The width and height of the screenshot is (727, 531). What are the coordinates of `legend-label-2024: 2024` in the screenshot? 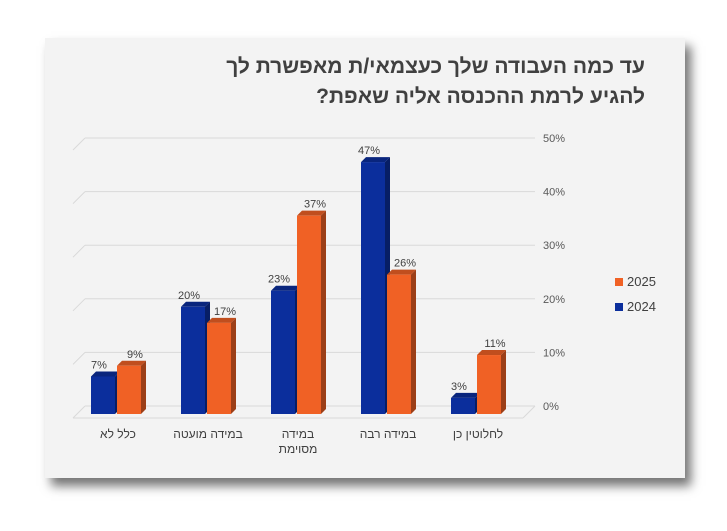 It's located at (641, 306).